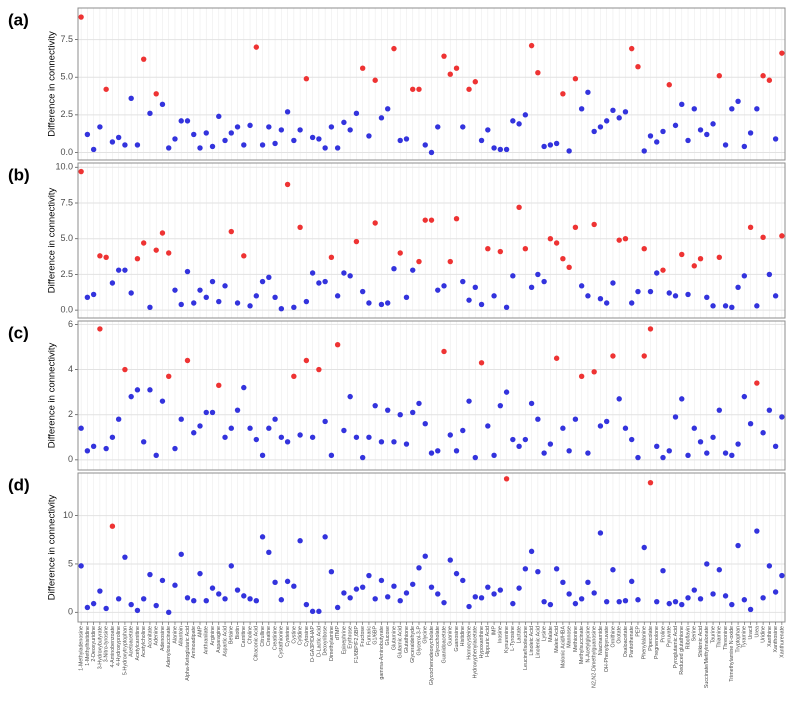 The width and height of the screenshot is (788, 714). I want to click on x-tick-label: Succinate/Methylmalonate, so click(707, 657).